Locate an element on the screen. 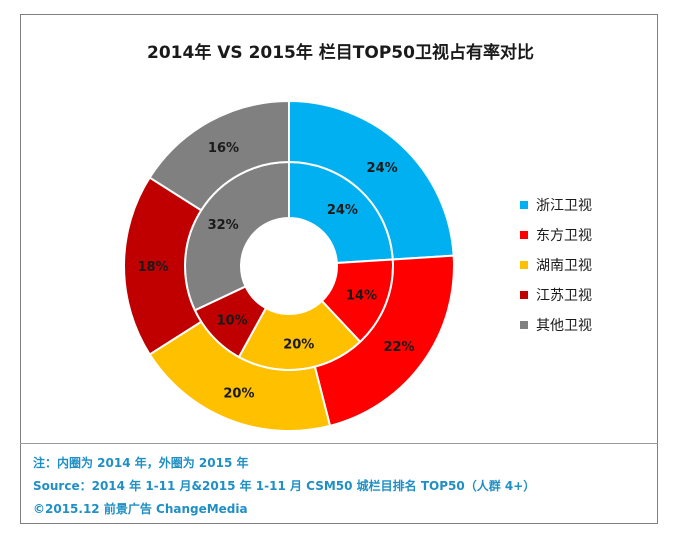 The image size is (681, 538). legend-item-4: 其他卫视 is located at coordinates (556, 325).